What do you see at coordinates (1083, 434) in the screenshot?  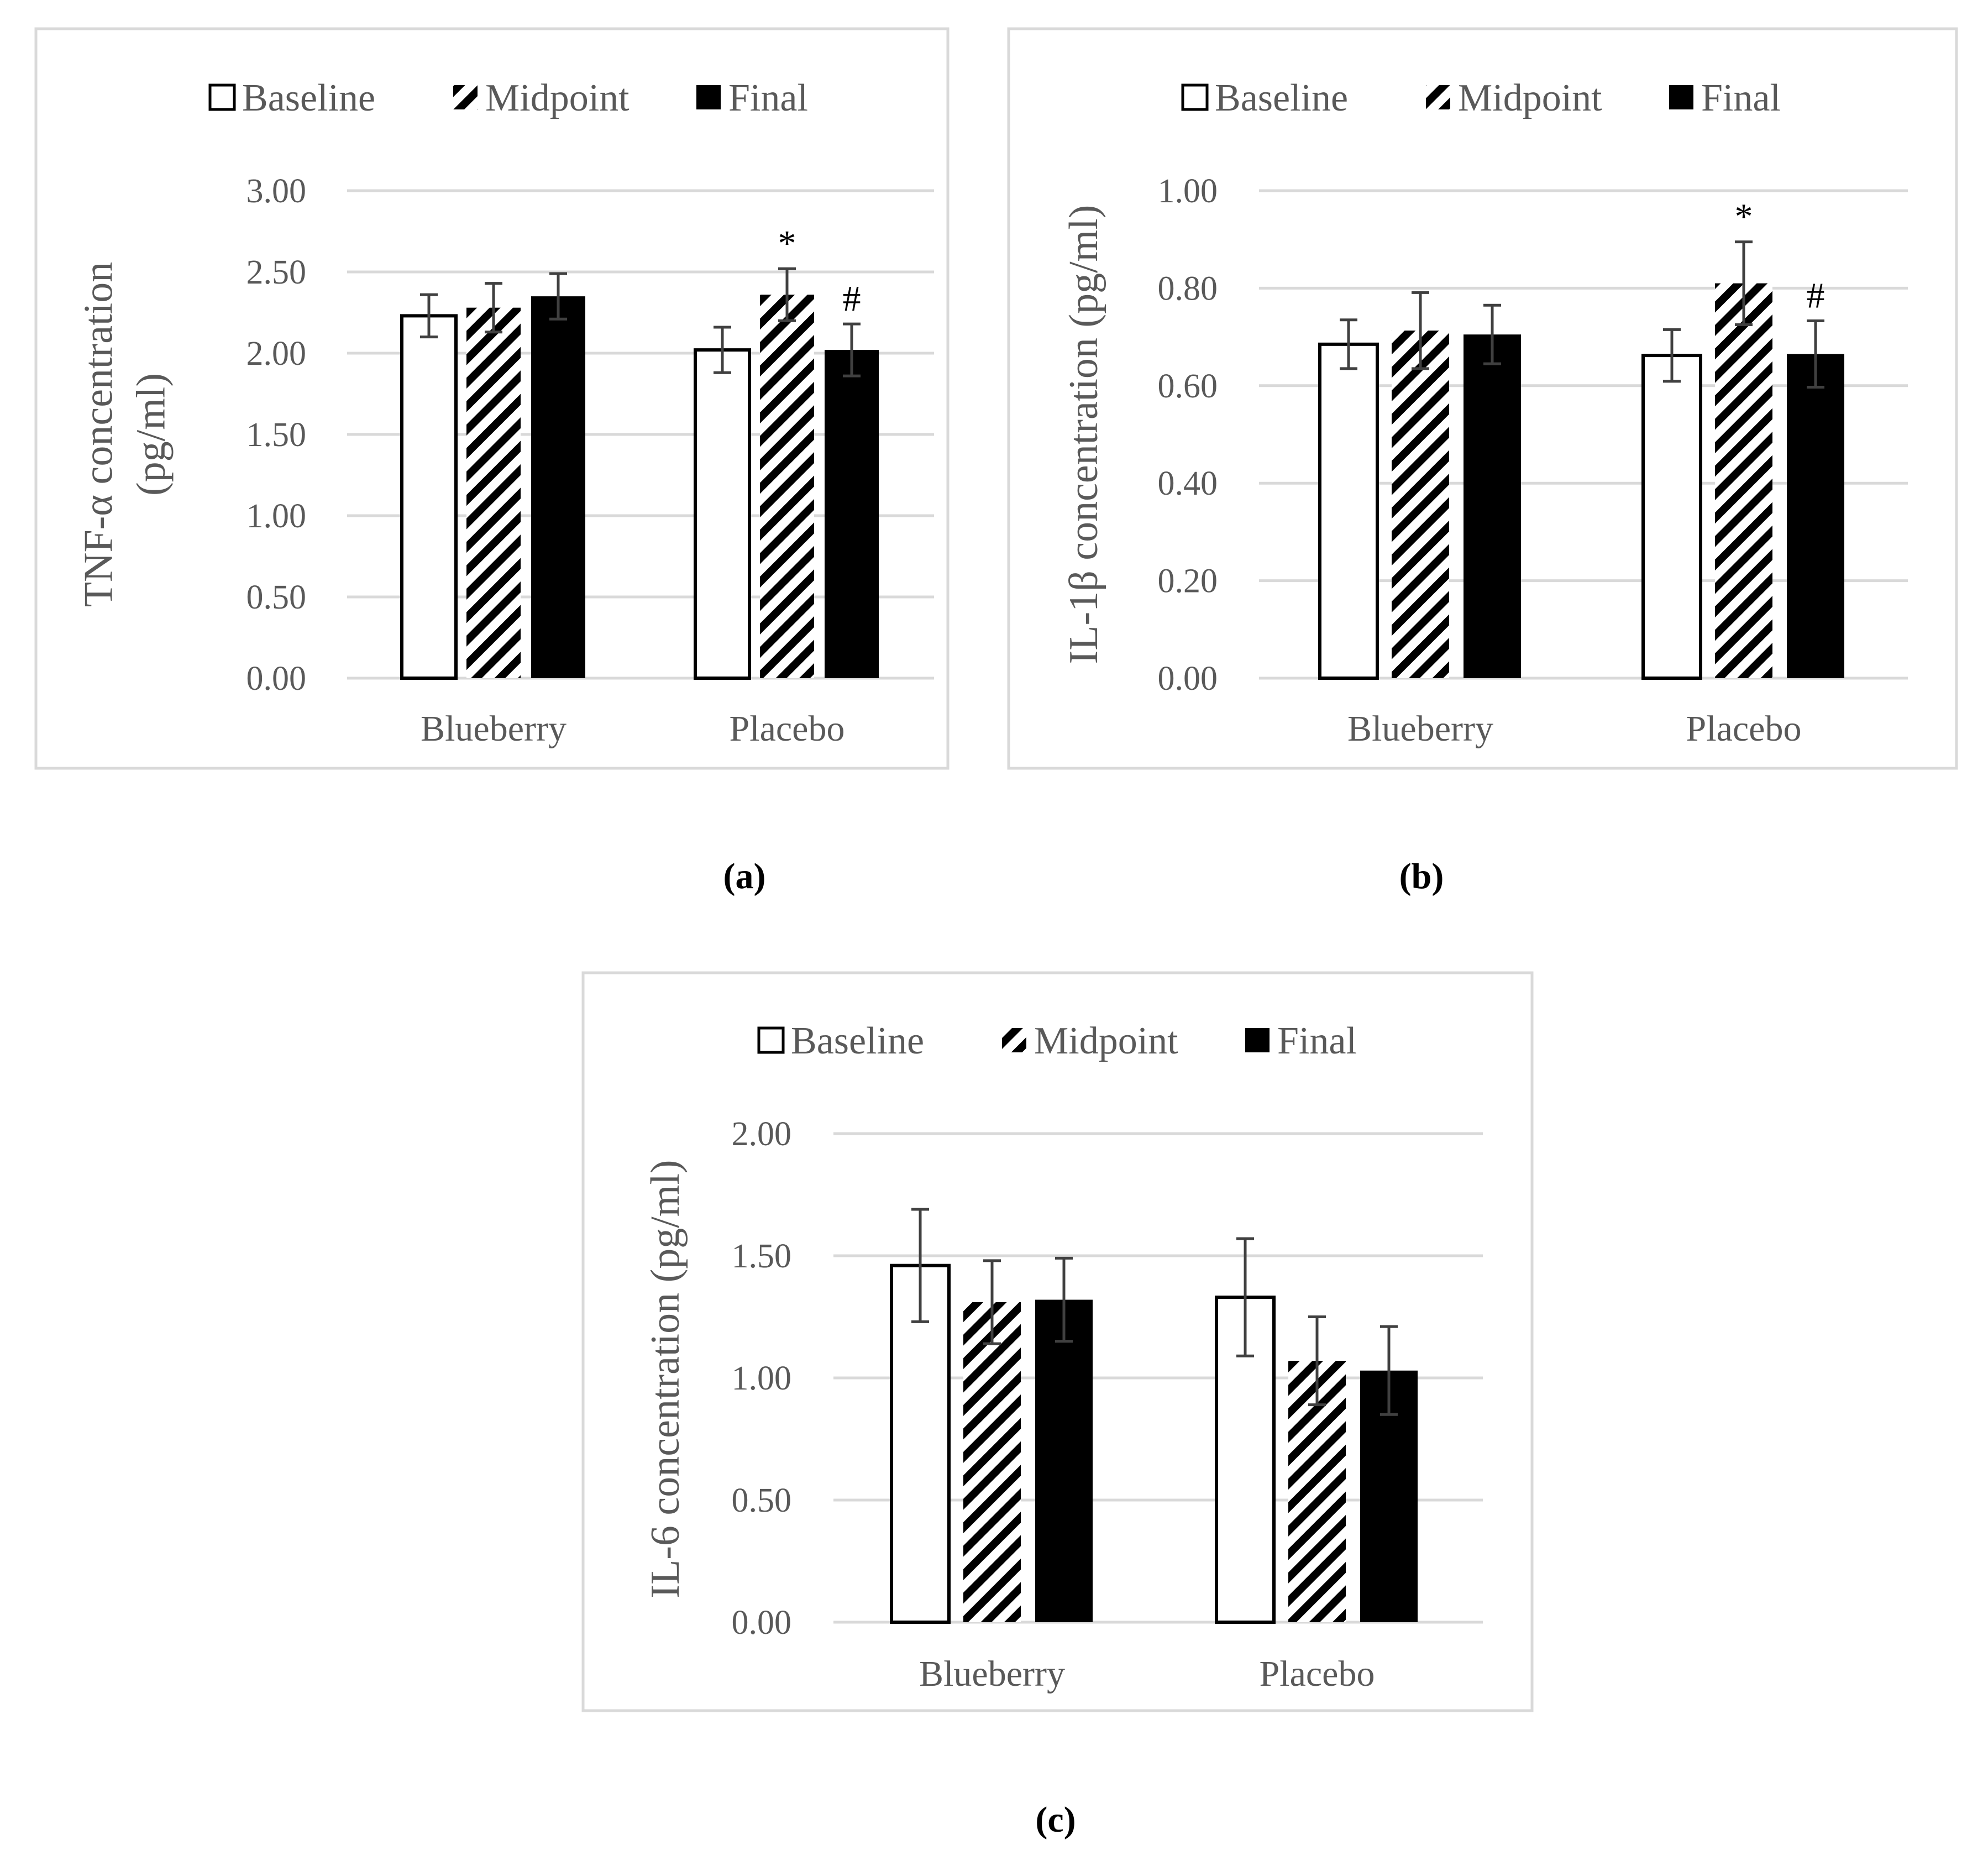 I see `y-axis-label: IL-1β concentration (pg/ml)` at bounding box center [1083, 434].